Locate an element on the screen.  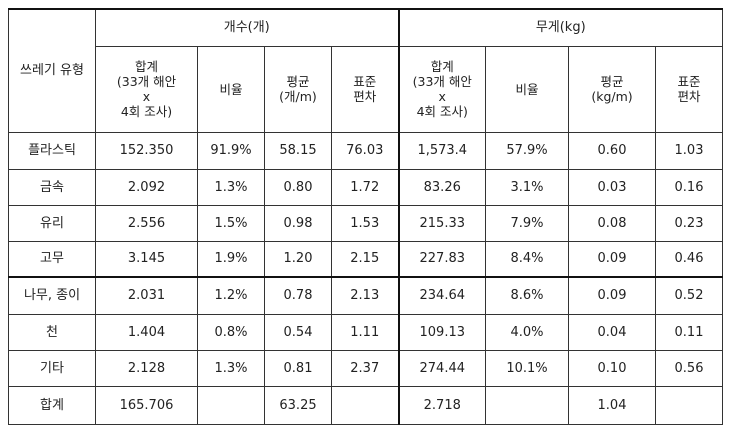
cell: 0.08 is located at coordinates (612, 223).